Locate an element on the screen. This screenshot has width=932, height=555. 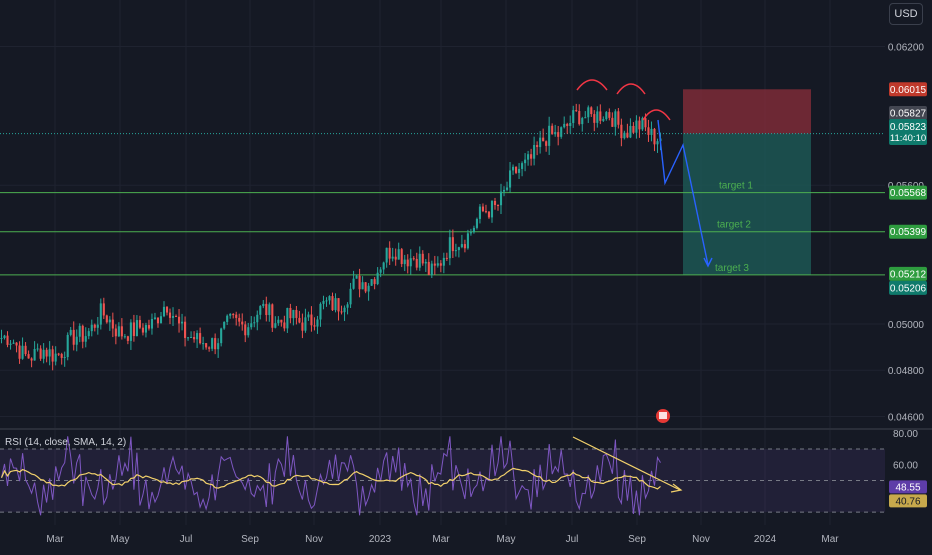
rsi-divergence-line is located at coordinates (626, 463).